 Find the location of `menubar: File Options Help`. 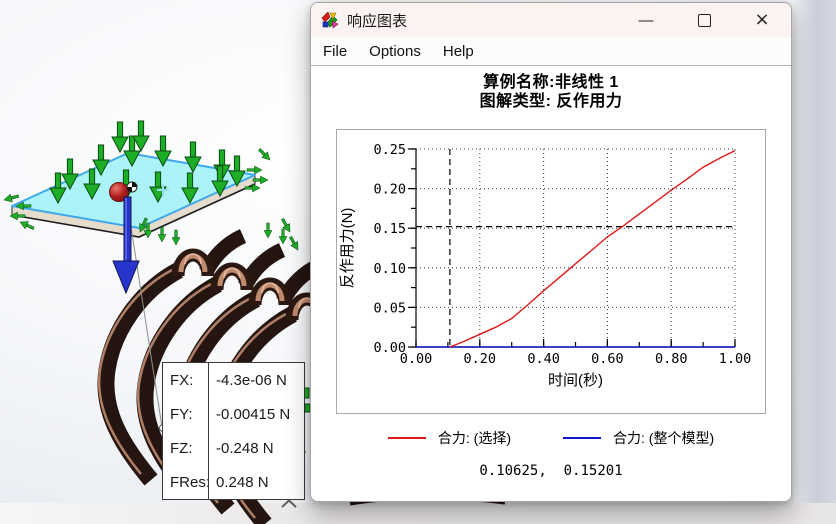

menubar: File Options Help is located at coordinates (551, 51).